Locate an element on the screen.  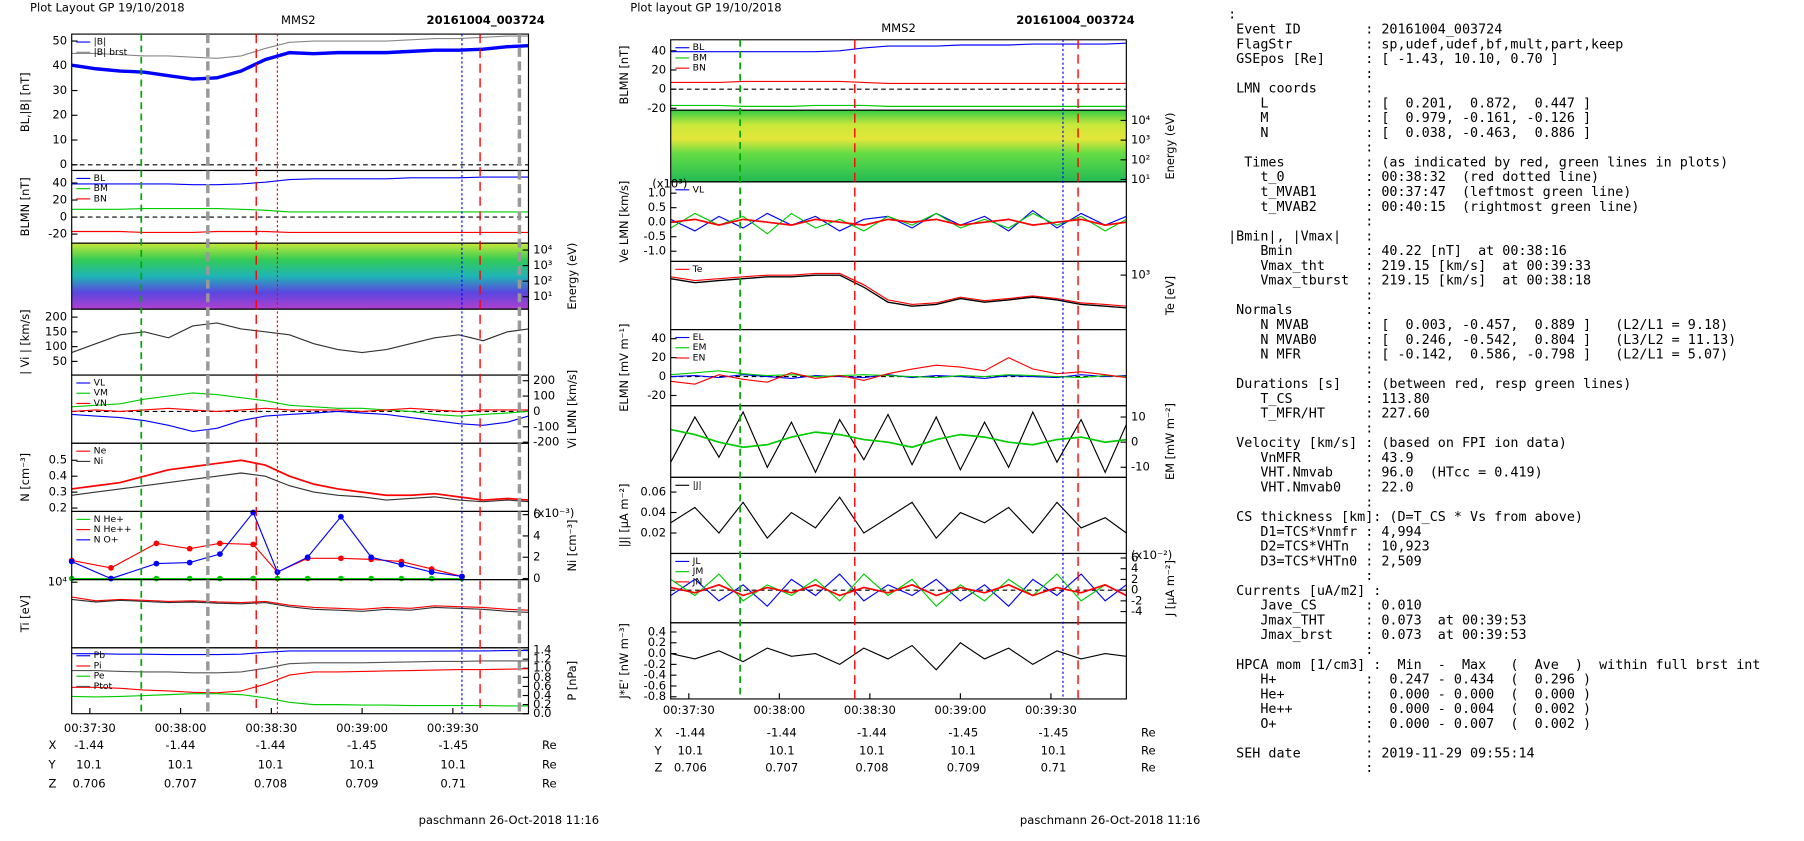
x-tick-label: 00:39:00 is located at coordinates (960, 710).